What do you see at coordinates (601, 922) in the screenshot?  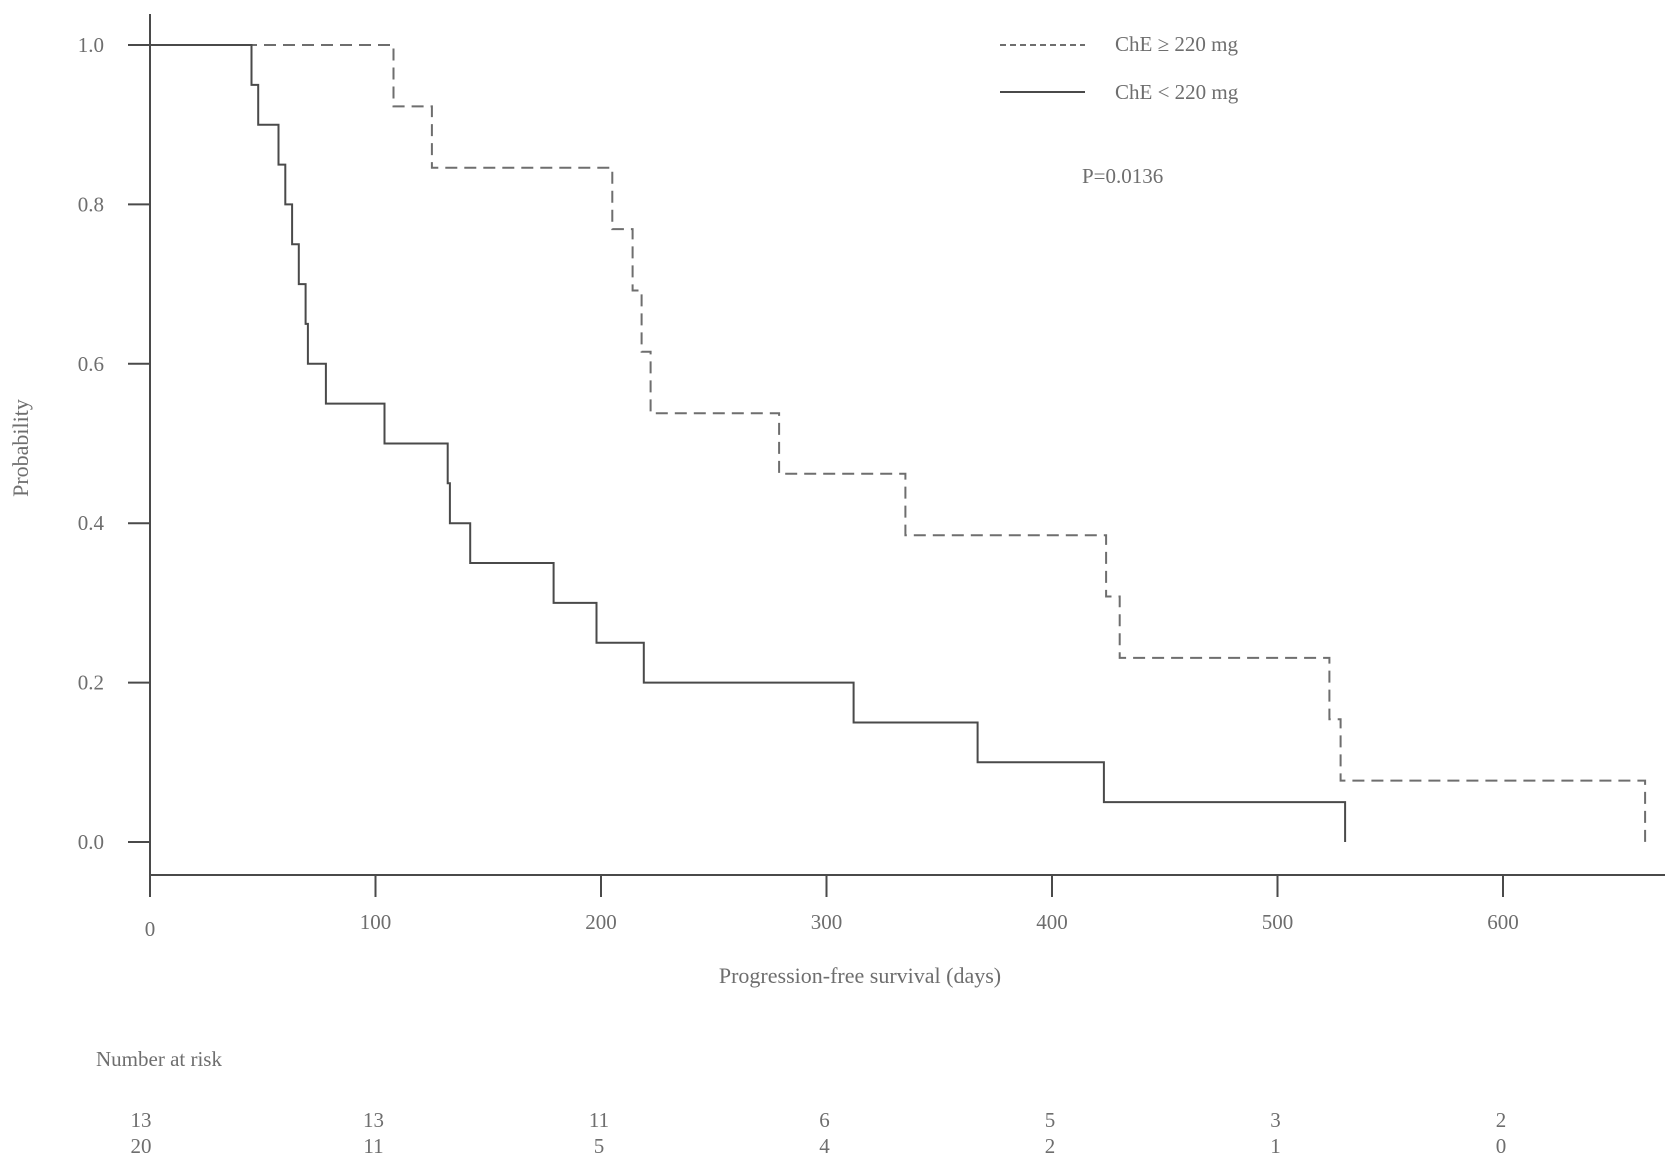 I see `x-tick-label: 200` at bounding box center [601, 922].